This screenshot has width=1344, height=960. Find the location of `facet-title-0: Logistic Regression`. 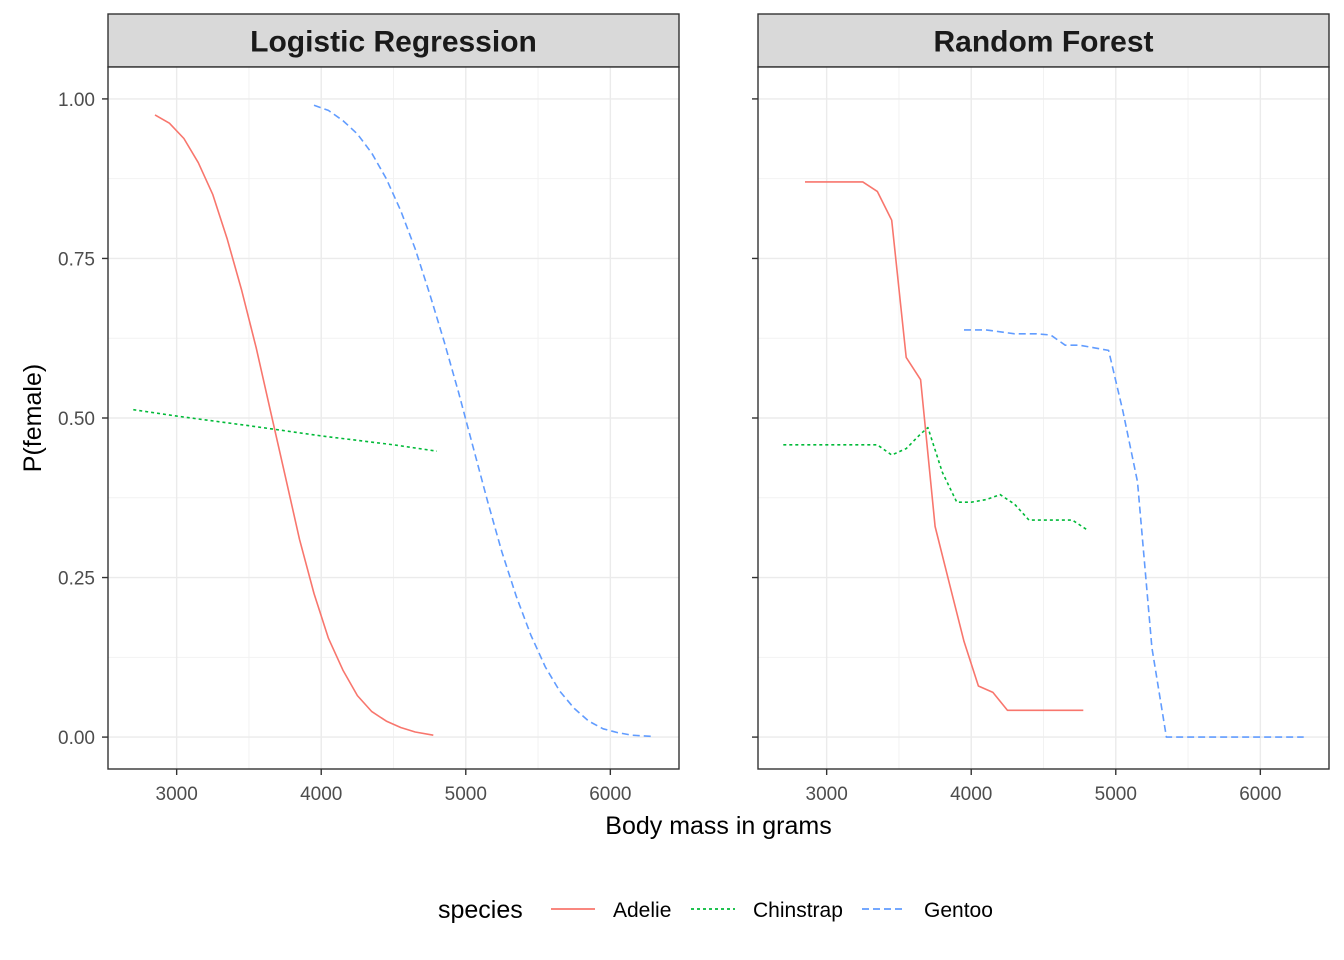

facet-title-0: Logistic Regression is located at coordinates (393, 42).